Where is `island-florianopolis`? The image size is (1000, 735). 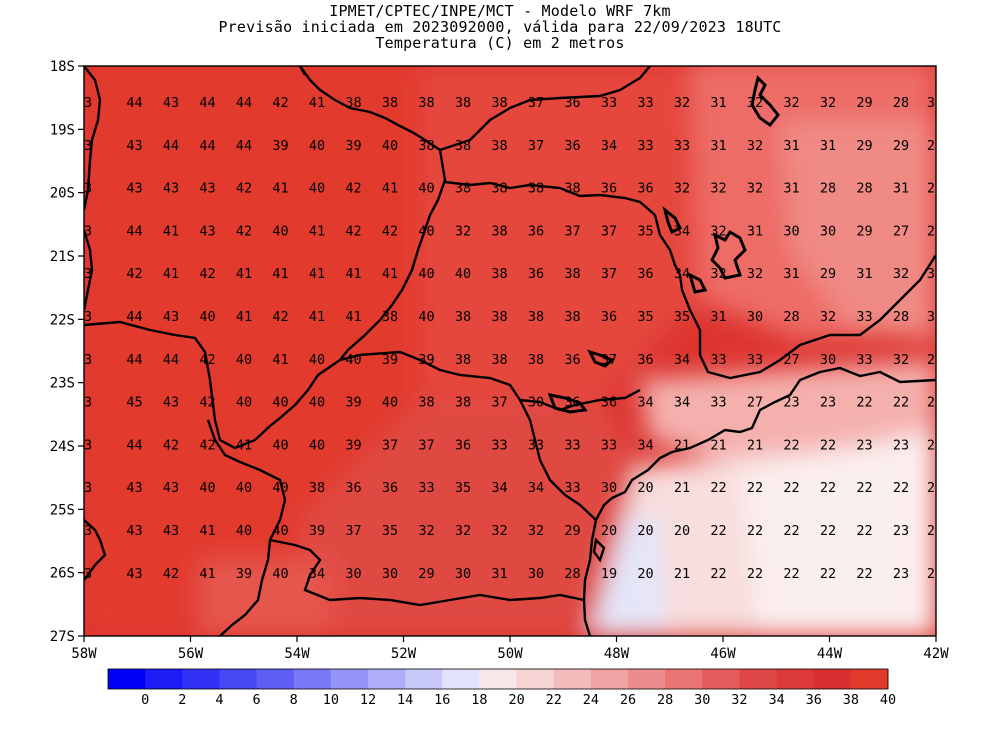
island-florianopolis is located at coordinates (599, 550).